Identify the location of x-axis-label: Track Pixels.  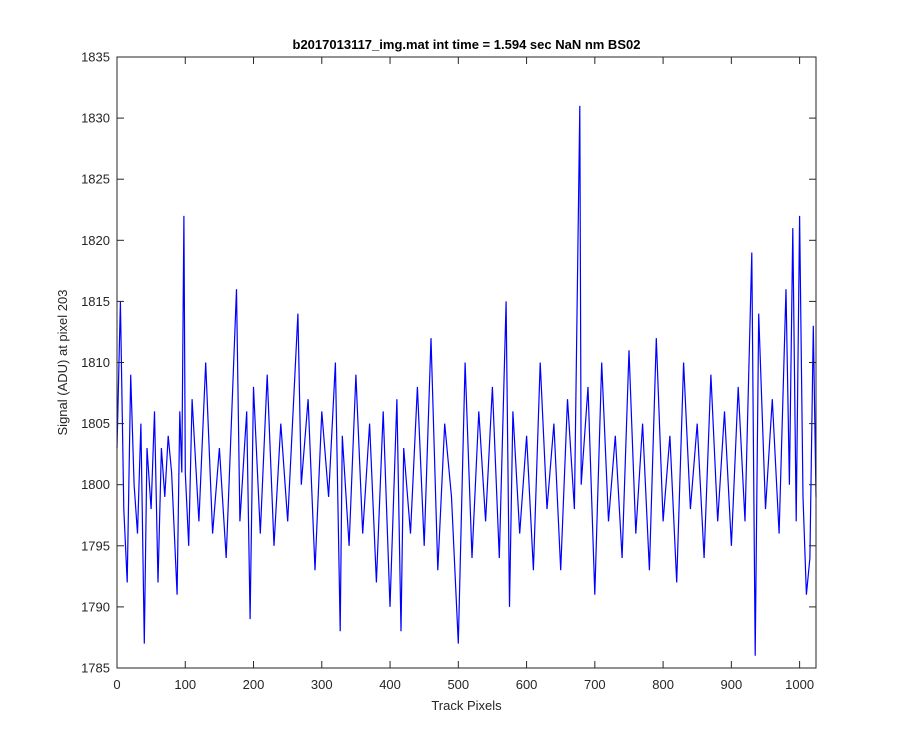
(466, 705).